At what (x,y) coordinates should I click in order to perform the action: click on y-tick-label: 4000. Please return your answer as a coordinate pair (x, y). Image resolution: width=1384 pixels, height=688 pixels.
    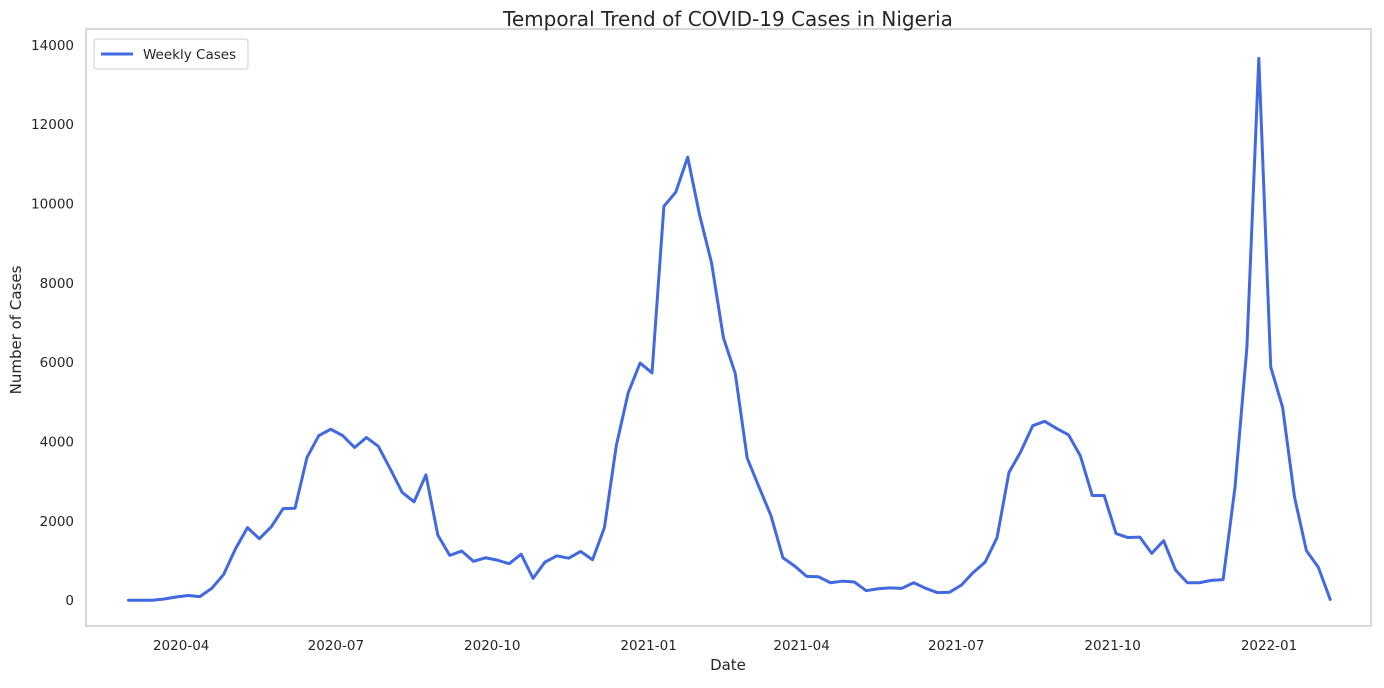
    Looking at the image, I should click on (57, 443).